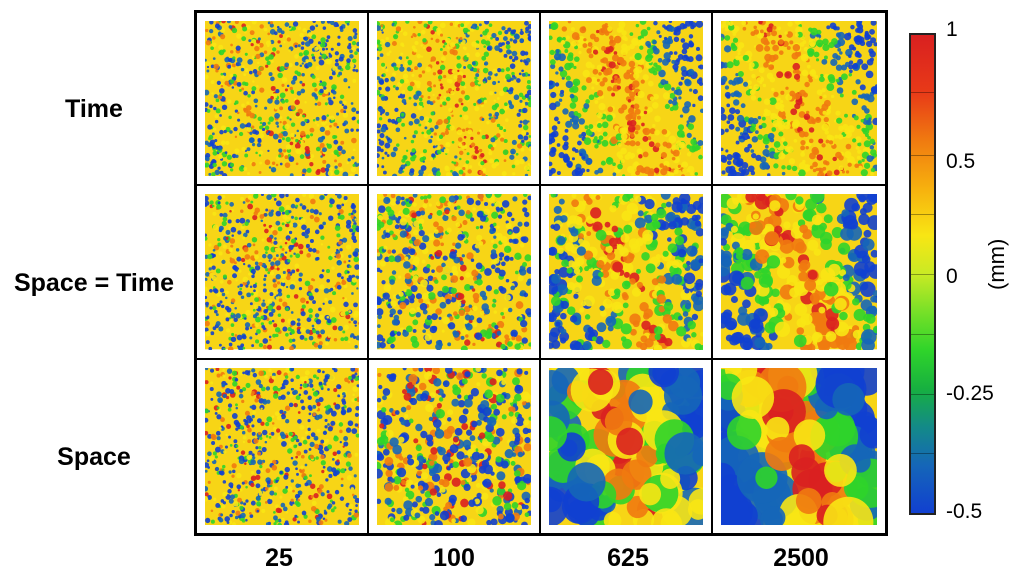 The image size is (1024, 588). What do you see at coordinates (996, 264) in the screenshot?
I see `colorbar-unit-label: (mm)` at bounding box center [996, 264].